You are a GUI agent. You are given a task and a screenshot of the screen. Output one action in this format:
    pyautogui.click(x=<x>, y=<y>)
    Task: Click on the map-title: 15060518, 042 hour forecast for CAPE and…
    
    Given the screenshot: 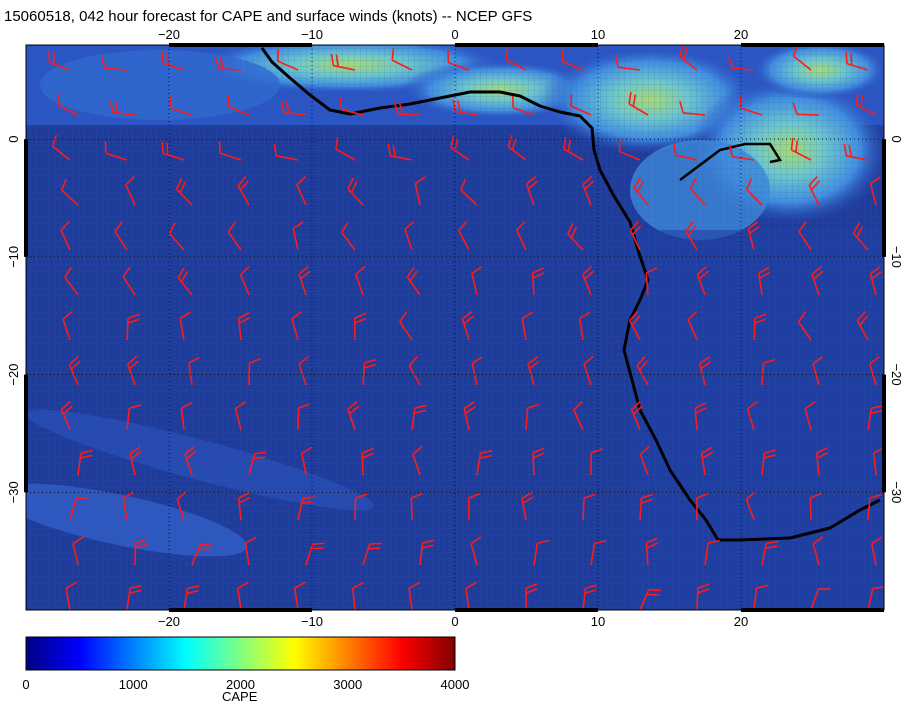 What is the action you would take?
    pyautogui.click(x=268, y=16)
    